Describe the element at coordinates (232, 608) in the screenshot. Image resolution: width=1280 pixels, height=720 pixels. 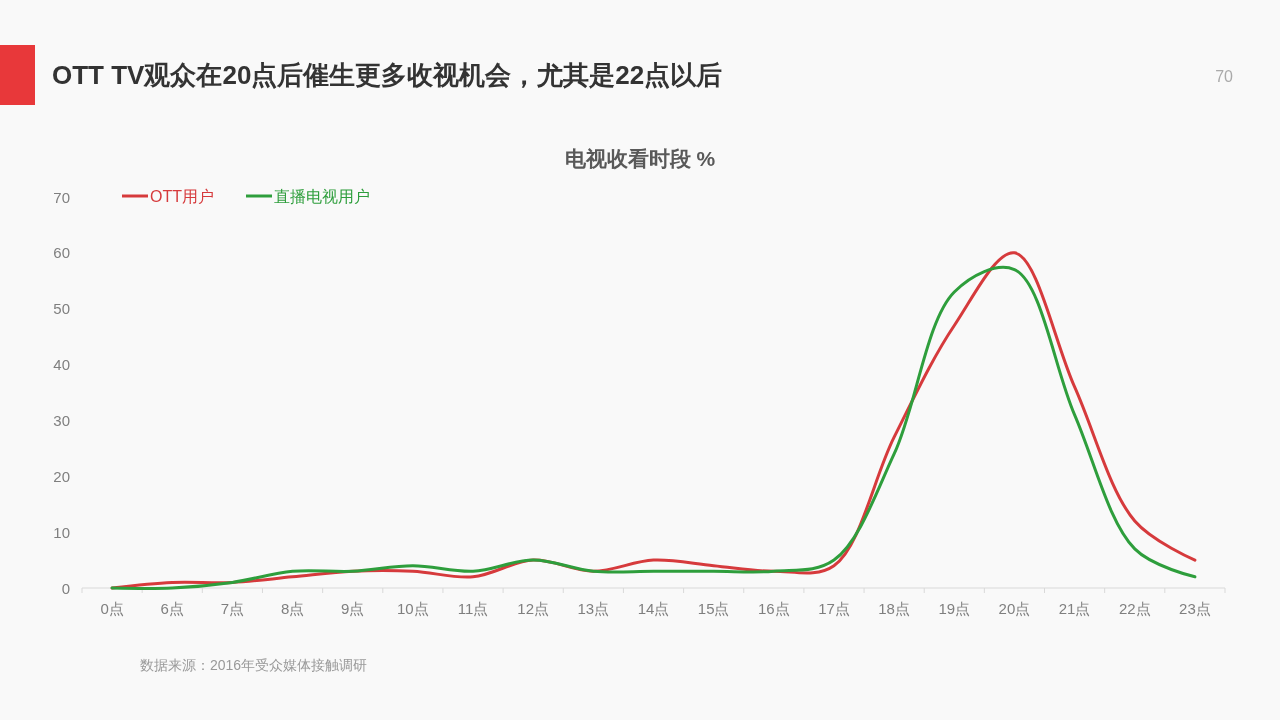
I see `x-tick-label: 7点` at that location.